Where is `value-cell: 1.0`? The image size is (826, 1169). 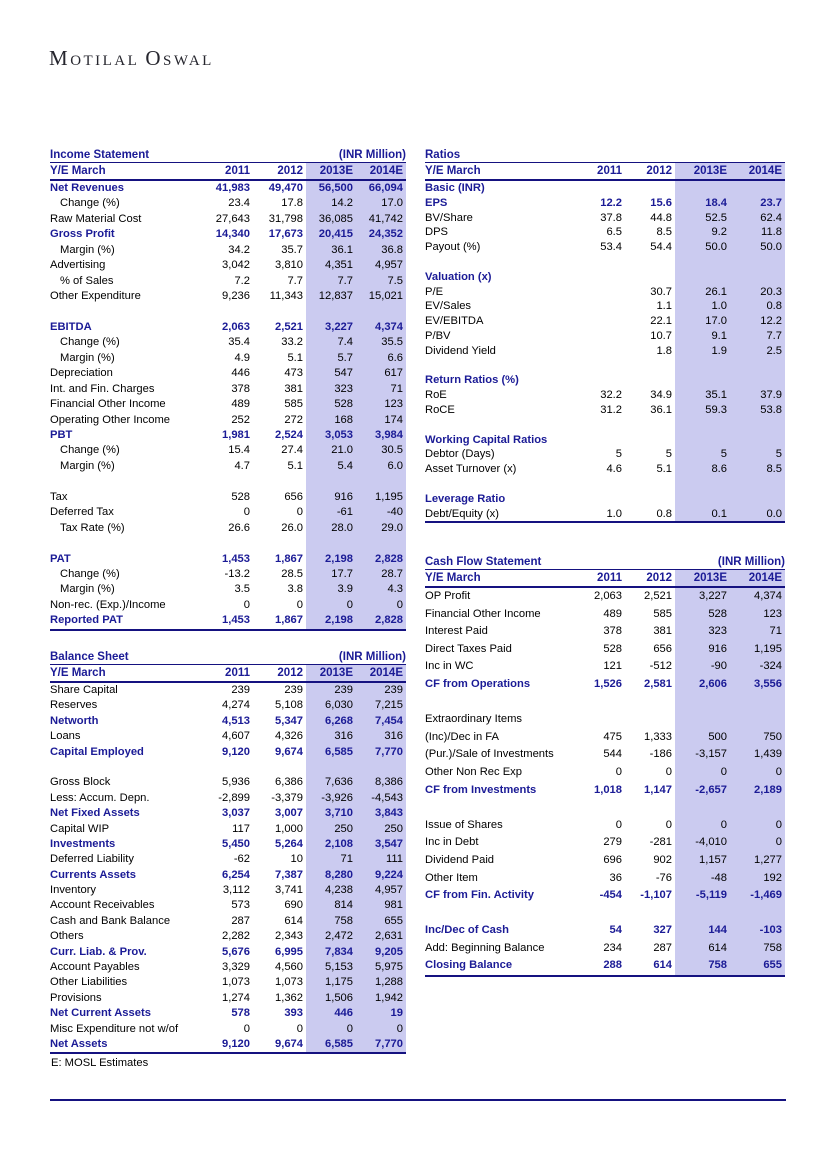 value-cell: 1.0 is located at coordinates (614, 513).